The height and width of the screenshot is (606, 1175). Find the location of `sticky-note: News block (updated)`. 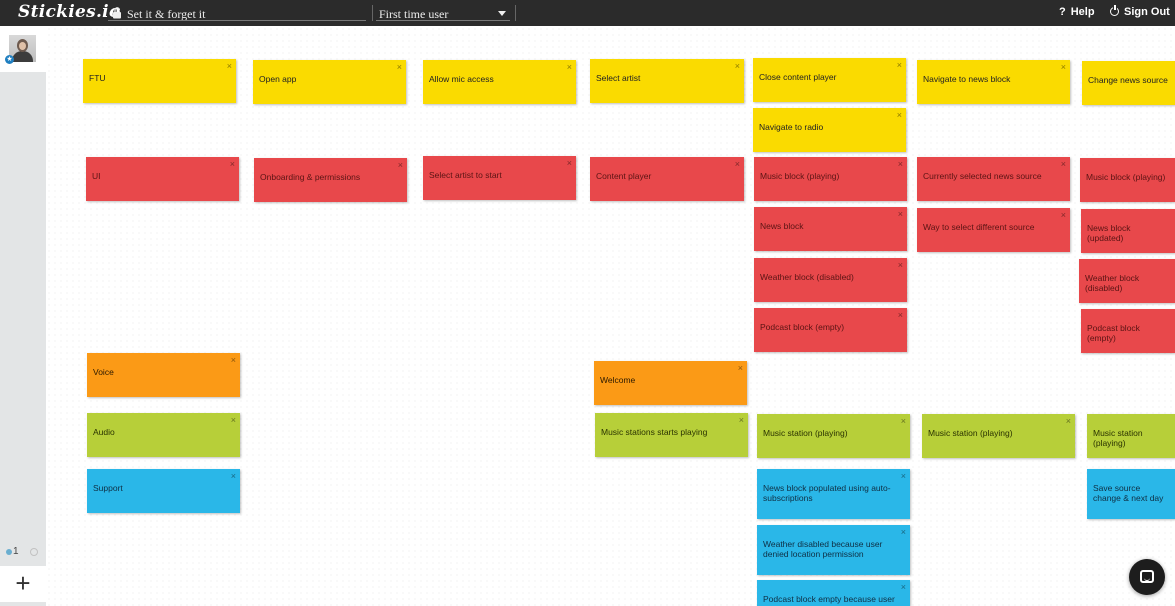

sticky-note: News block (updated) is located at coordinates (1128, 231).